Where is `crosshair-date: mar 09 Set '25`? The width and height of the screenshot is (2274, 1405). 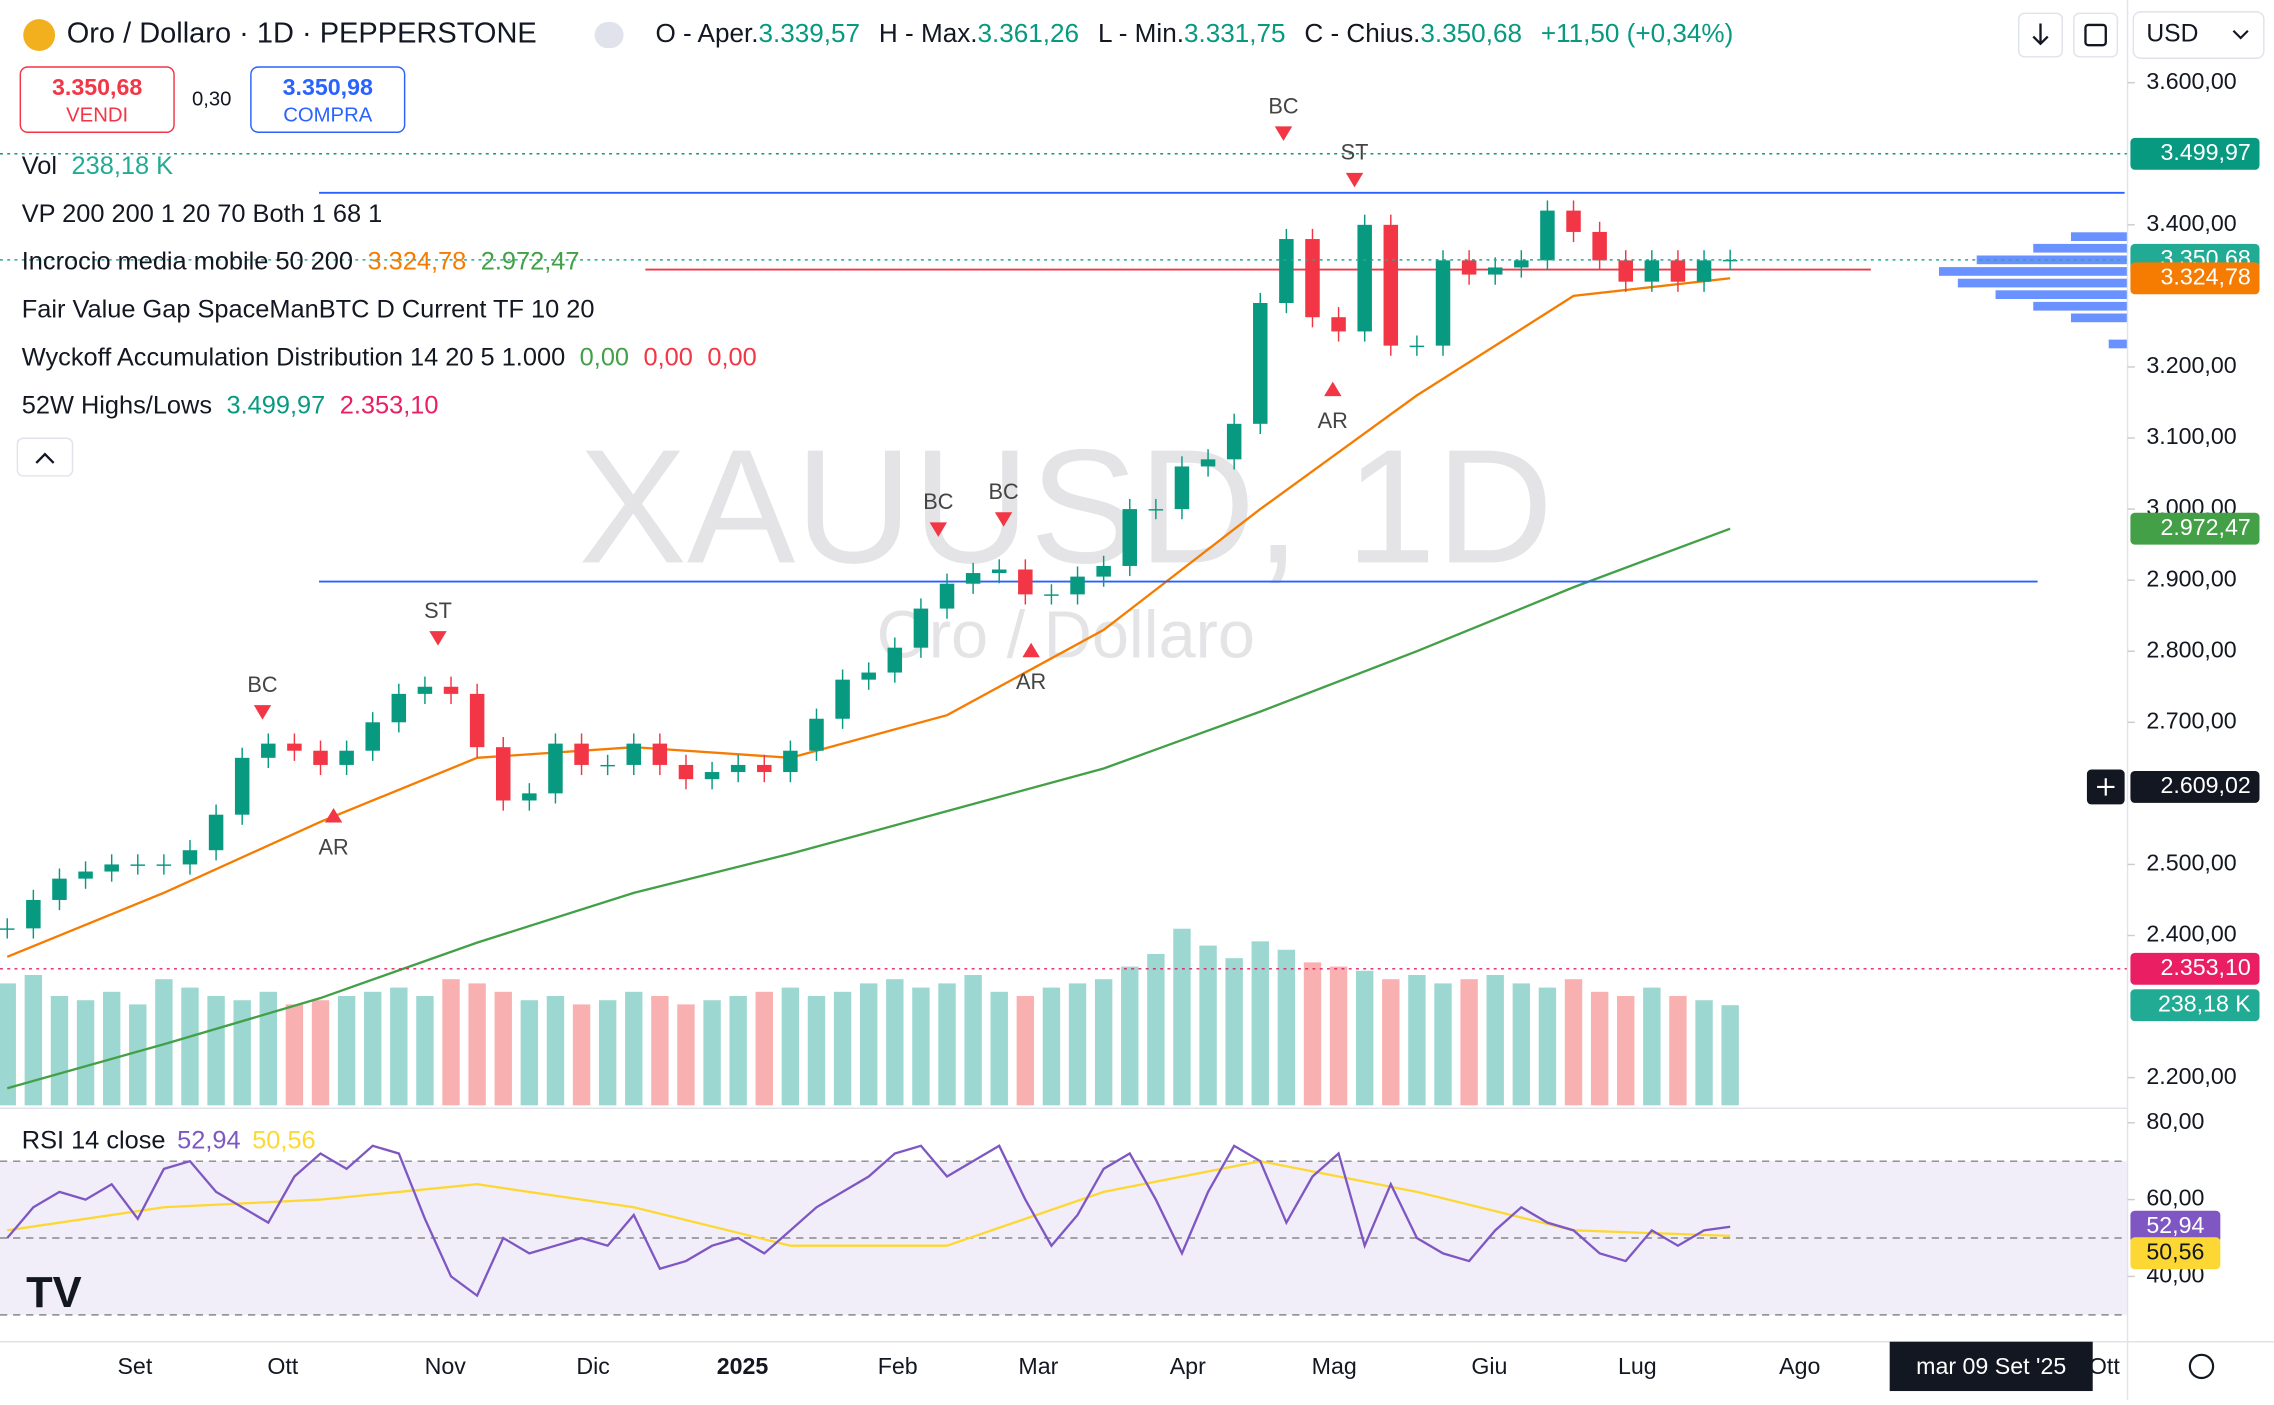 crosshair-date: mar 09 Set '25 is located at coordinates (1991, 1366).